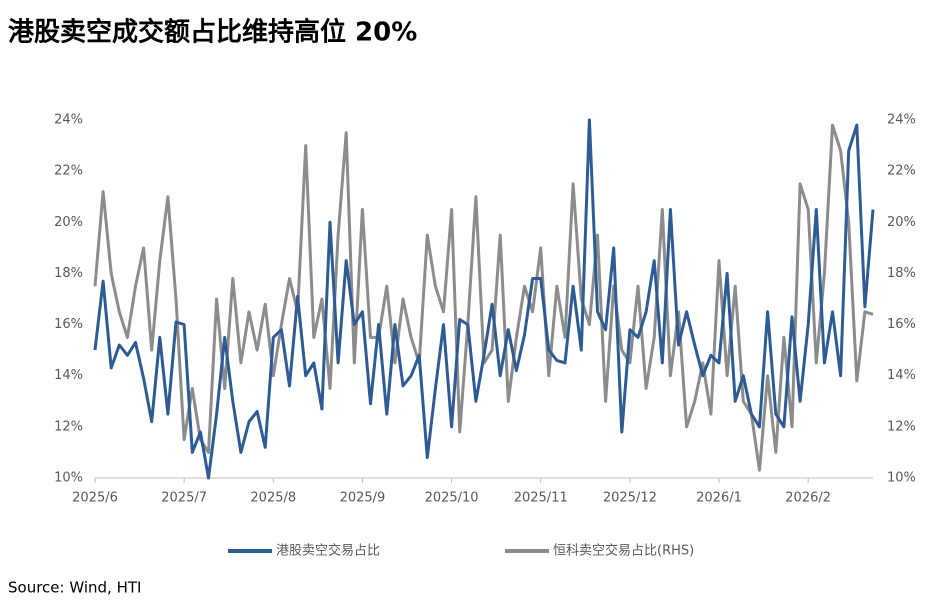 This screenshot has height=609, width=938. Describe the element at coordinates (901, 120) in the screenshot. I see `y2-tick-label: 24%` at that location.